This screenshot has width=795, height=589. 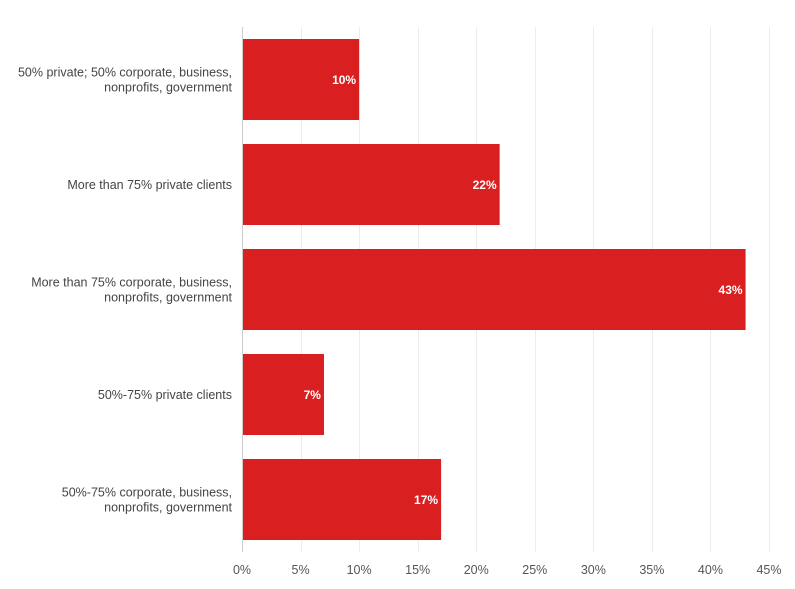 I want to click on x-tick-label: 15%, so click(x=417, y=570).